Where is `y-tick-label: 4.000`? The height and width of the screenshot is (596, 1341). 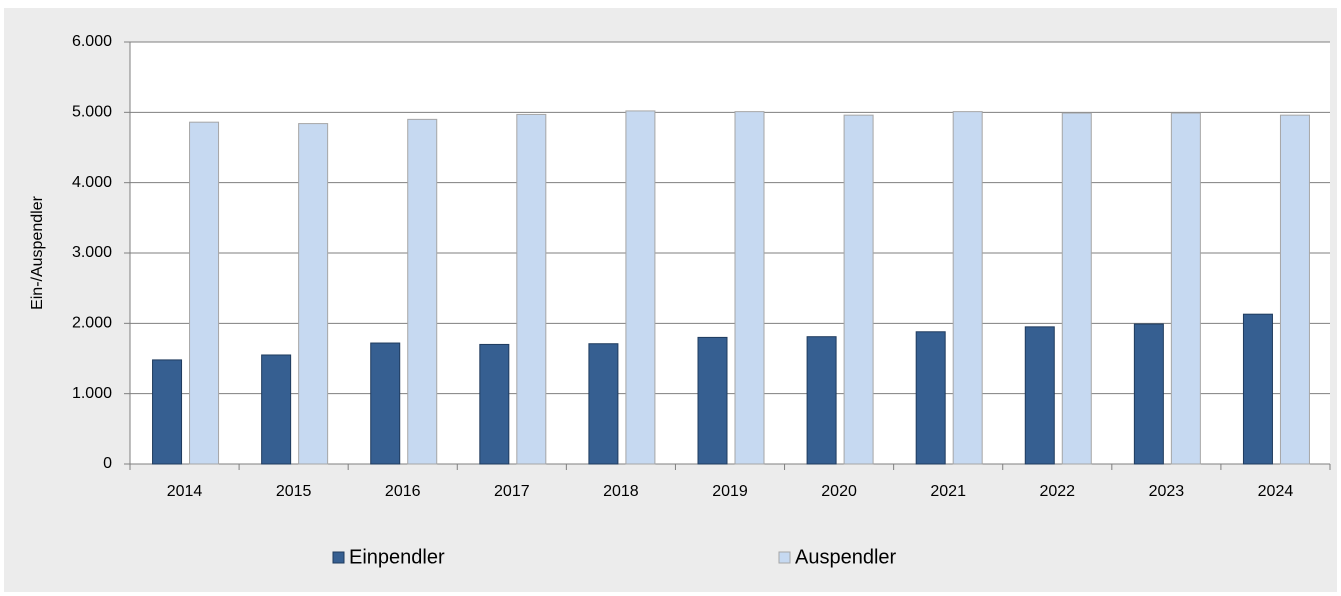 y-tick-label: 4.000 is located at coordinates (92, 182).